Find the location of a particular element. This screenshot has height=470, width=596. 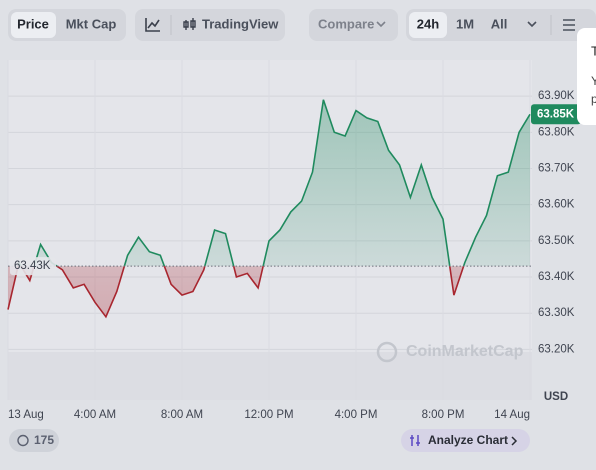

watermark-logo is located at coordinates (387, 352).